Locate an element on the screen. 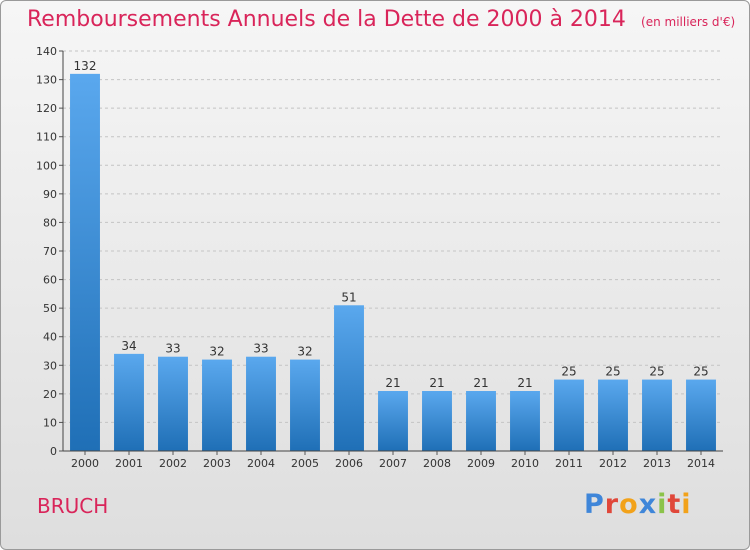 This screenshot has width=750, height=550. y-tick-label: 130 is located at coordinates (46, 80).